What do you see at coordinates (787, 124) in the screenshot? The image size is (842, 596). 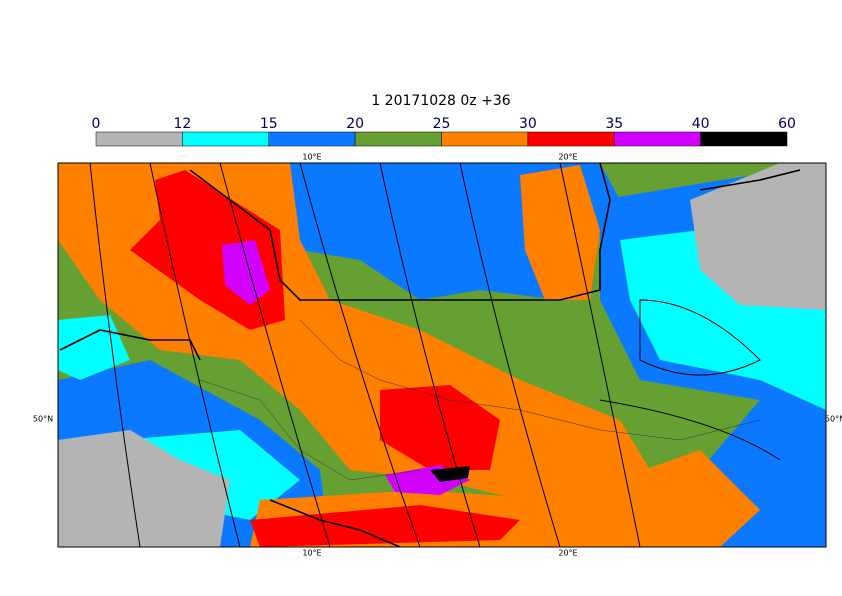 I see `colorbar-label: 60` at bounding box center [787, 124].